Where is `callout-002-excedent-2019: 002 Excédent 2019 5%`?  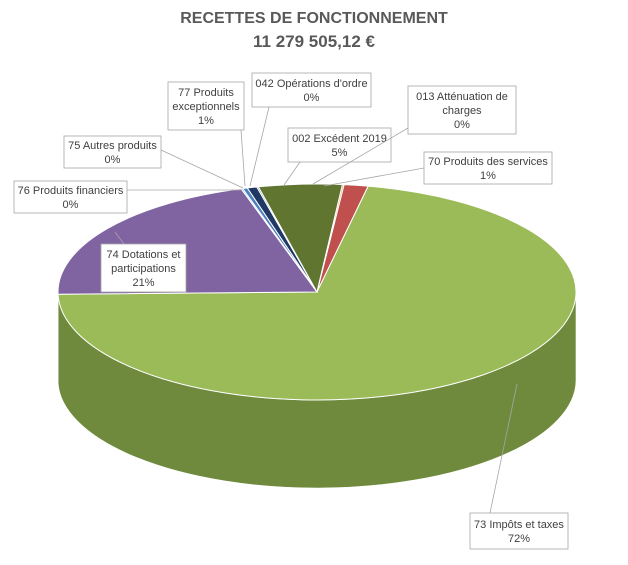
callout-002-excedent-2019: 002 Excédent 2019 5% is located at coordinates (337, 156).